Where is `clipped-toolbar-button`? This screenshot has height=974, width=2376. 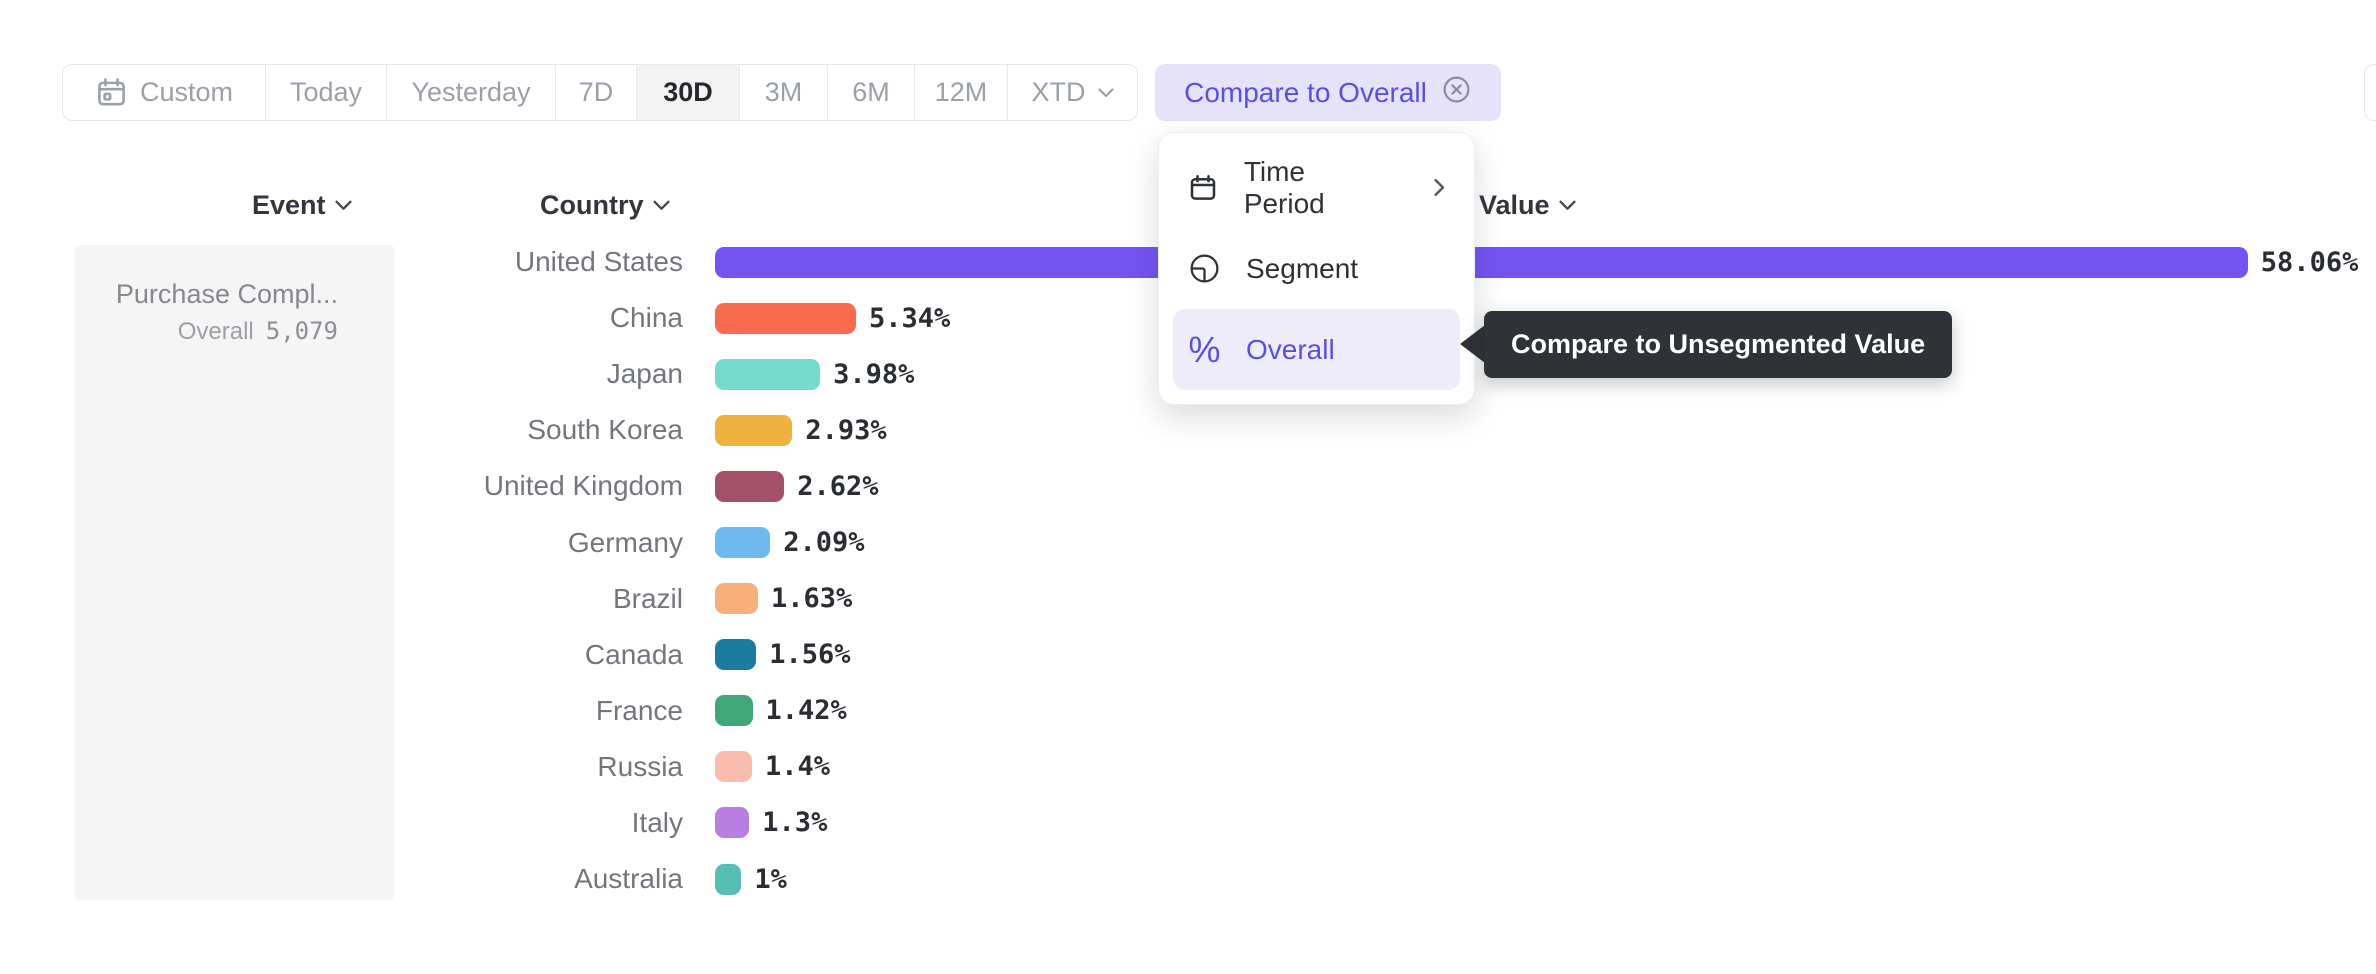 clipped-toolbar-button is located at coordinates (2370, 92).